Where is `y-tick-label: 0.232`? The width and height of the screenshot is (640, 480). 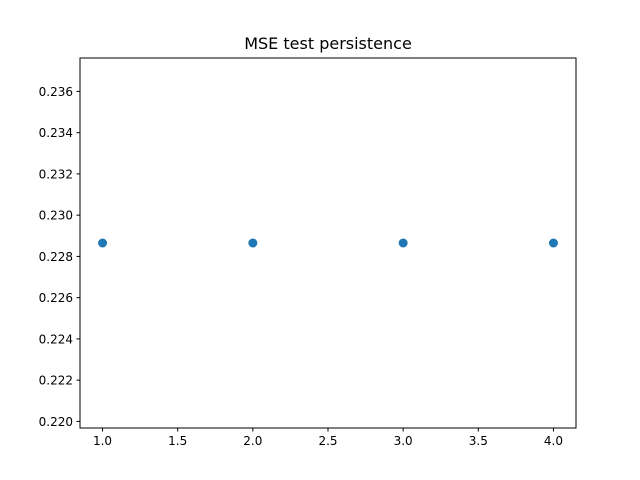 y-tick-label: 0.232 is located at coordinates (56, 174).